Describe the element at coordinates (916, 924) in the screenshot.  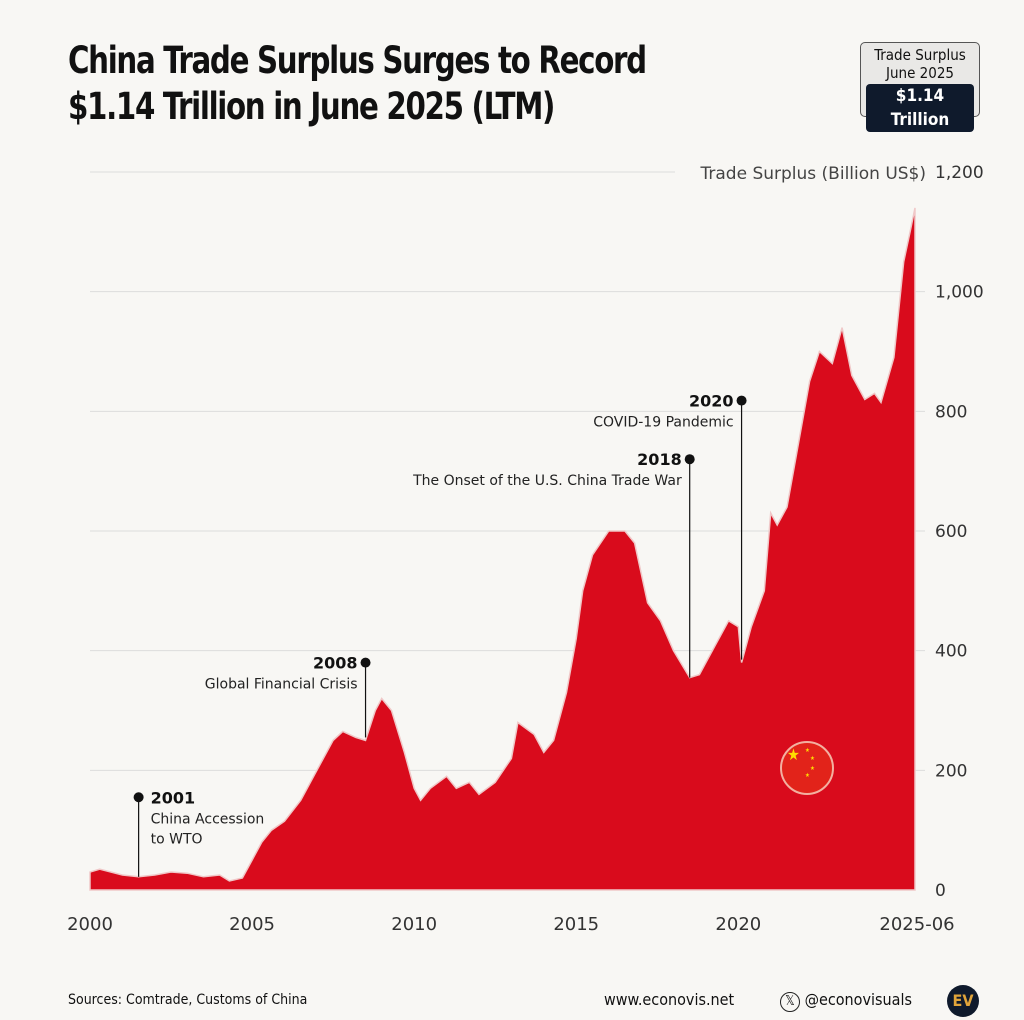
I see `x-tick-label: 2025-06` at that location.